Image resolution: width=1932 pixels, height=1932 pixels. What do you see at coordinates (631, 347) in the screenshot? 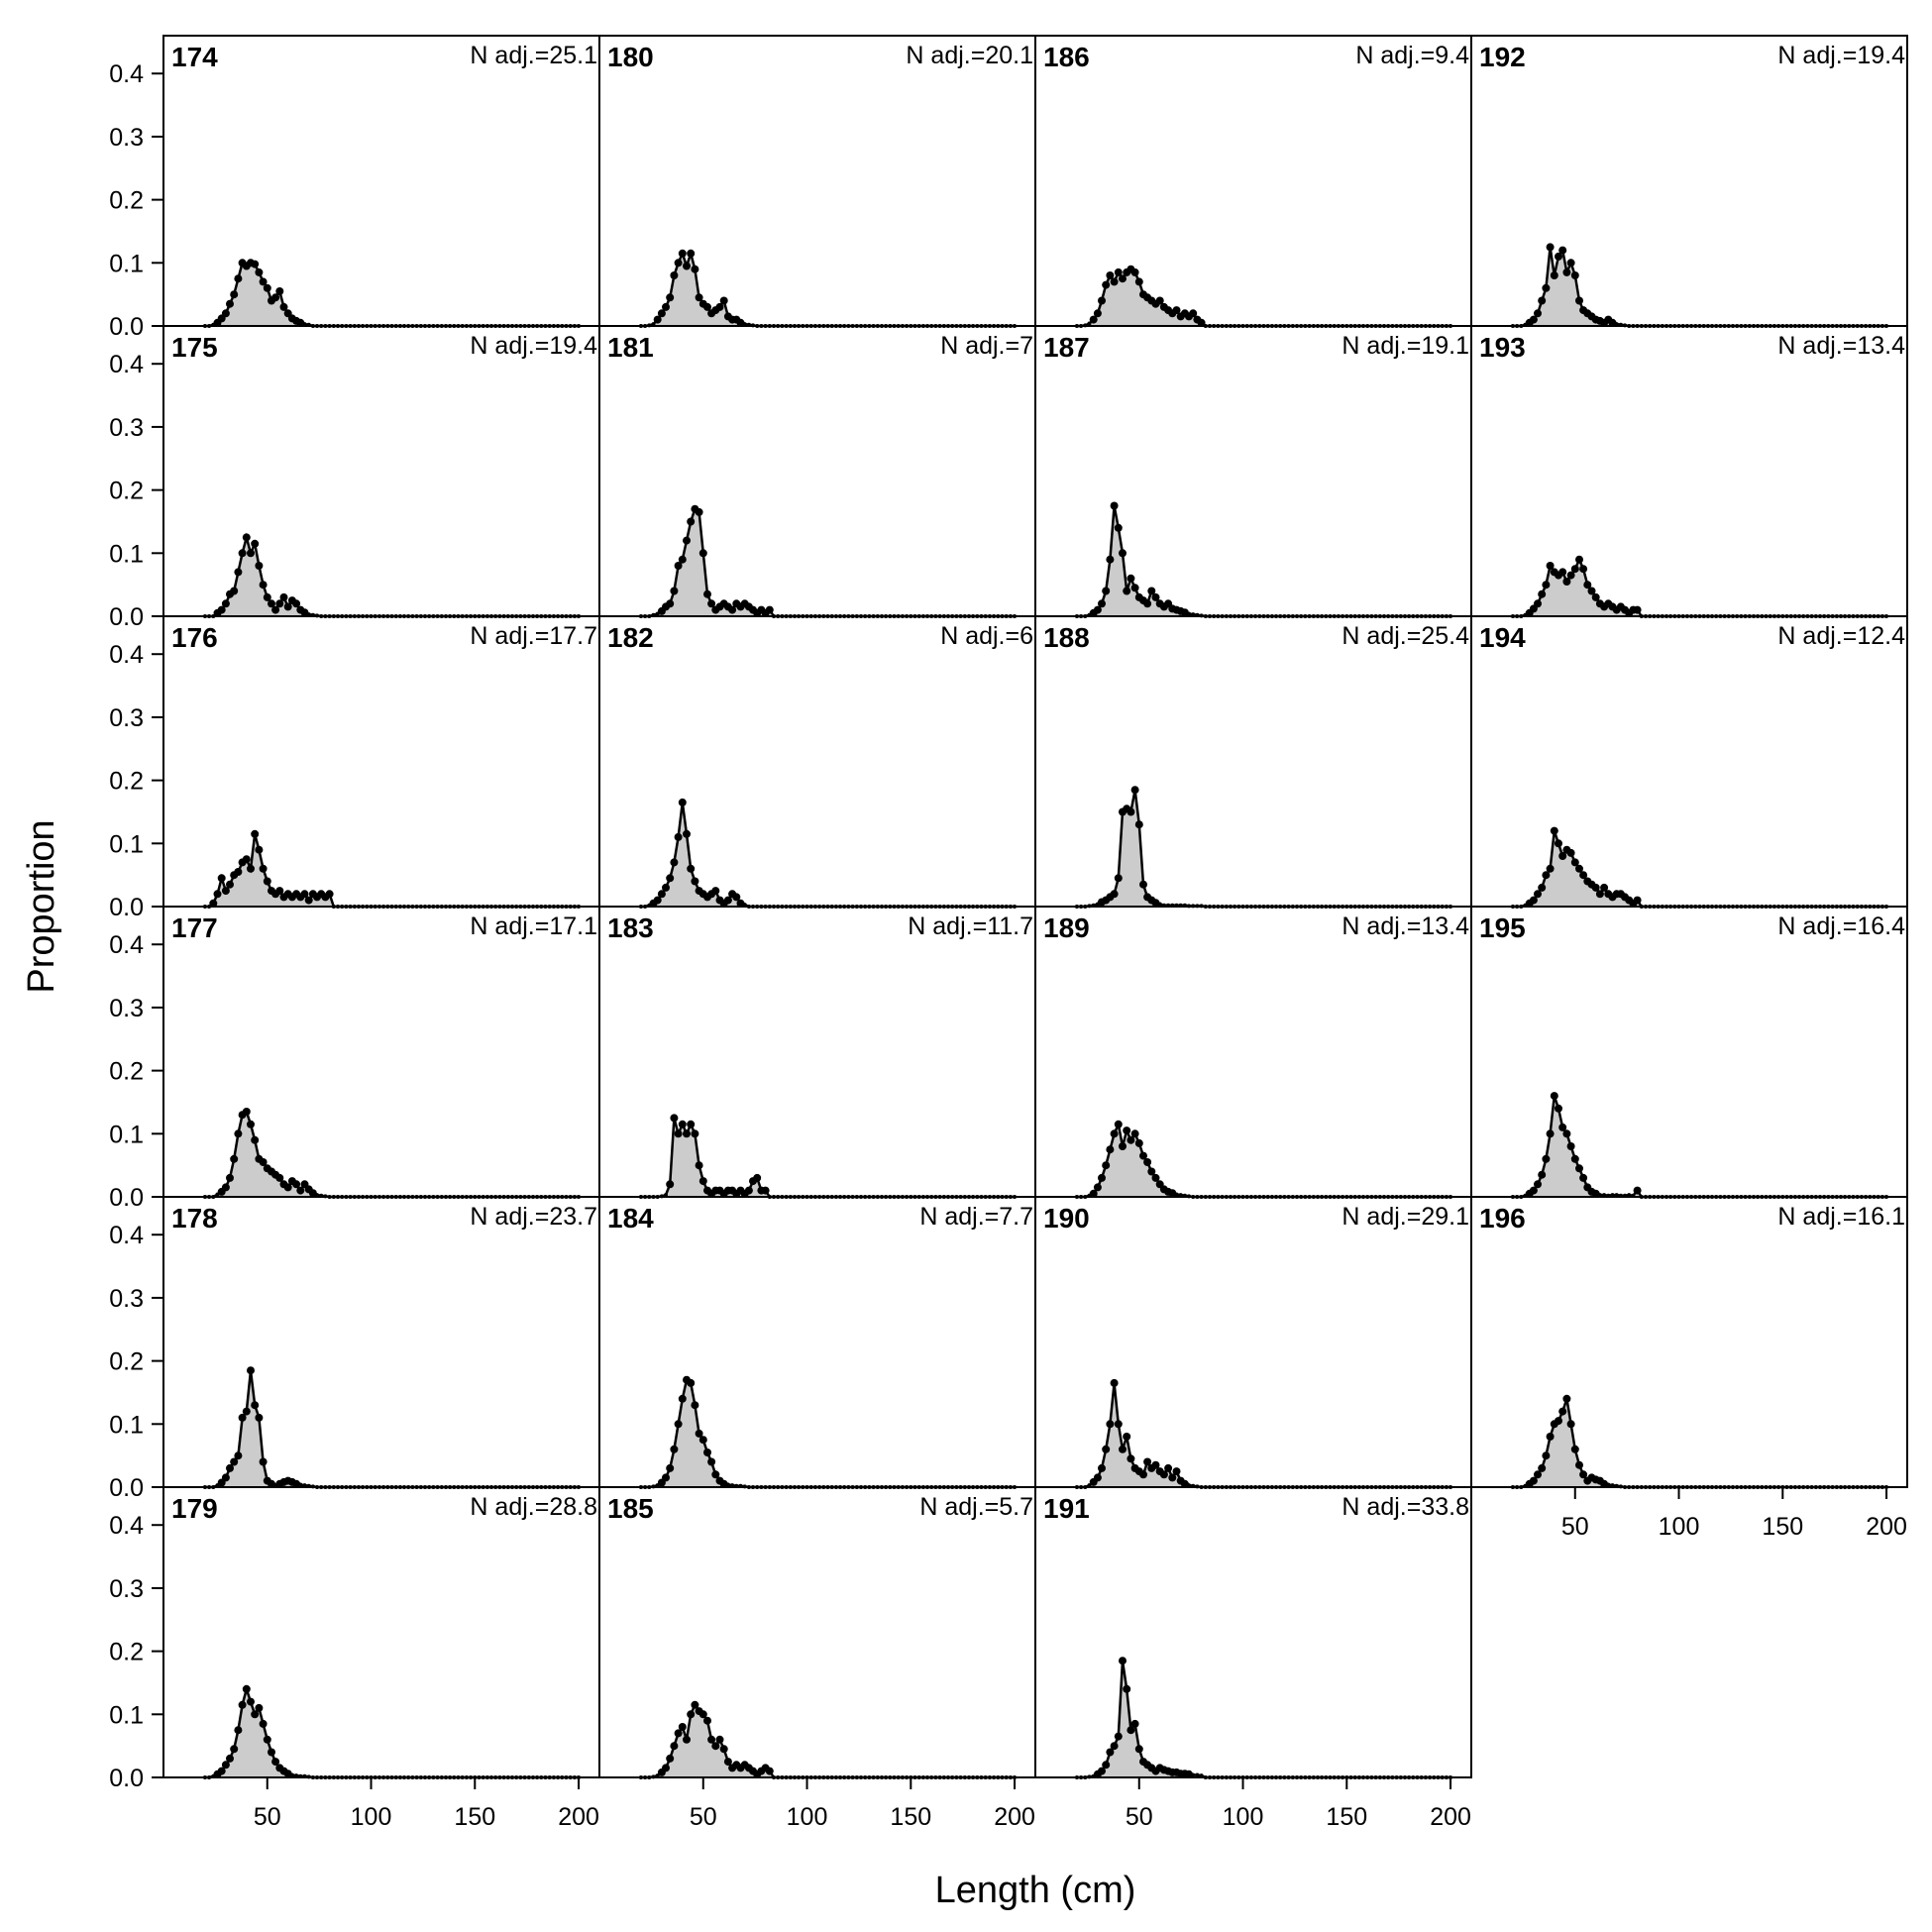
I see `panel-label: 181` at bounding box center [631, 347].